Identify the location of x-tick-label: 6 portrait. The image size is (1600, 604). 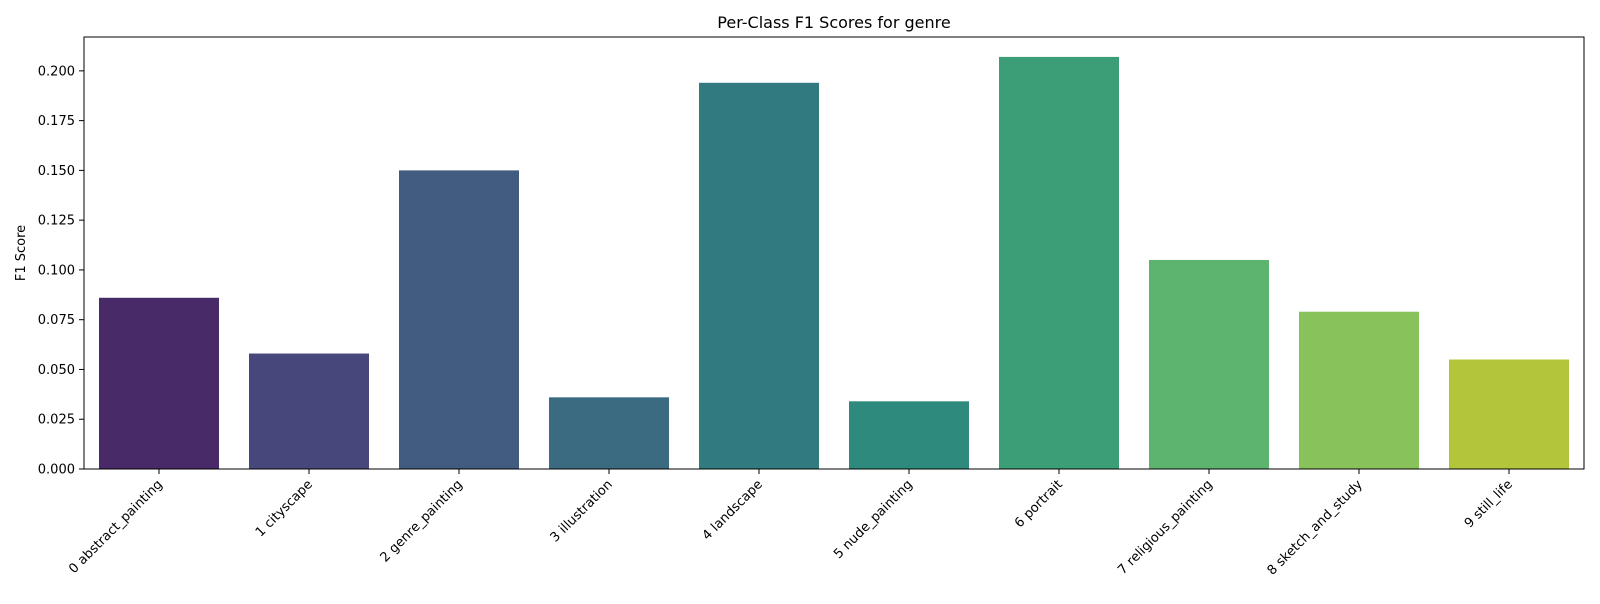
(1039, 504).